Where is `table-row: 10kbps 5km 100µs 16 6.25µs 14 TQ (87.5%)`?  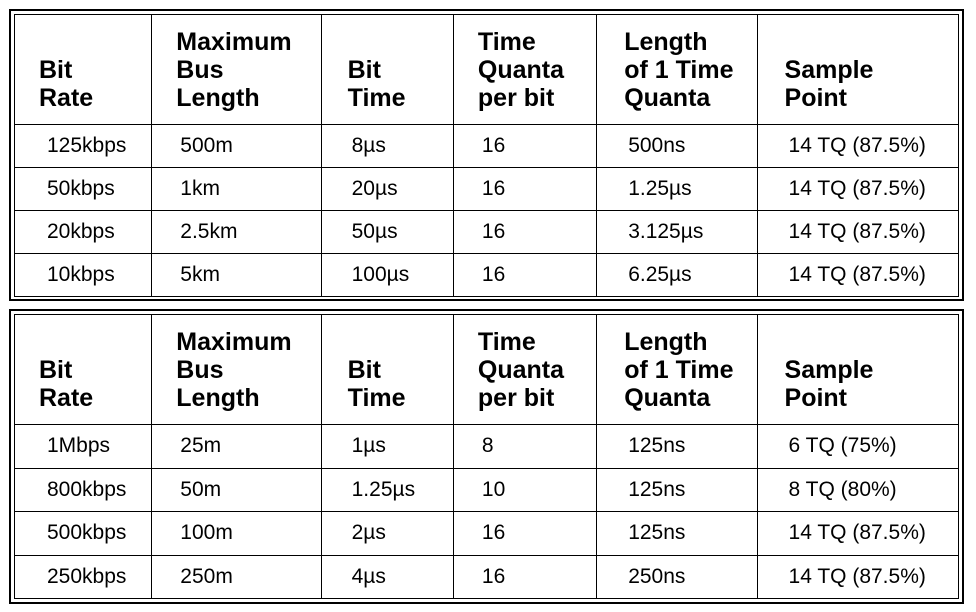 table-row: 10kbps 5km 100µs 16 6.25µs 14 TQ (87.5%) is located at coordinates (486, 275).